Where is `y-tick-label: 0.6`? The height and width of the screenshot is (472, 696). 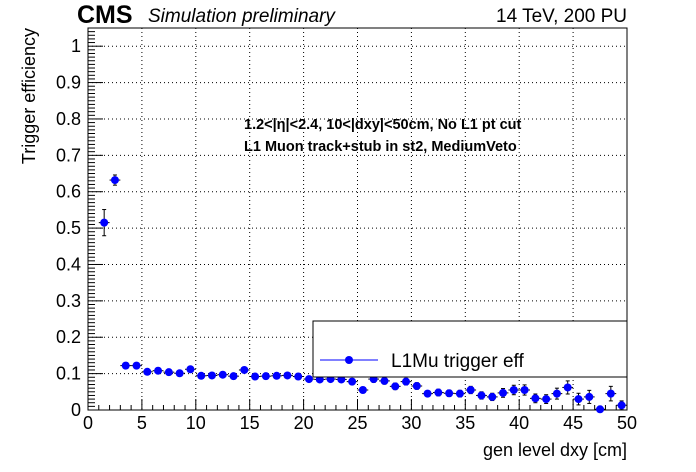 y-tick-label: 0.6 is located at coordinates (68, 192).